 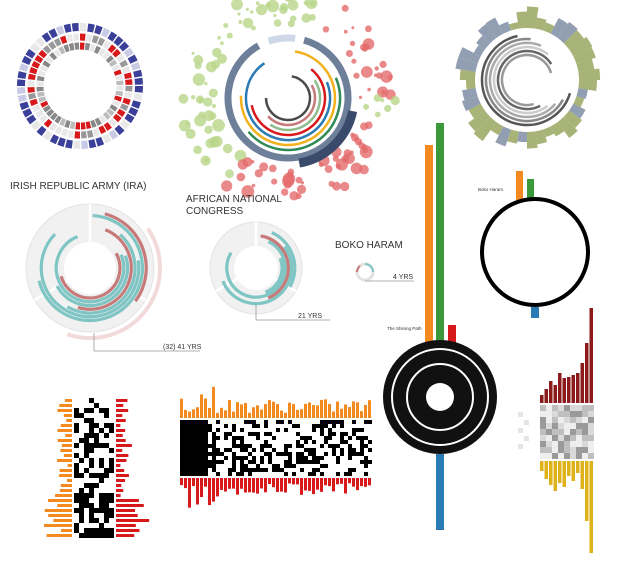 What do you see at coordinates (526, 80) in the screenshot?
I see `ring3-inner-arc` at bounding box center [526, 80].